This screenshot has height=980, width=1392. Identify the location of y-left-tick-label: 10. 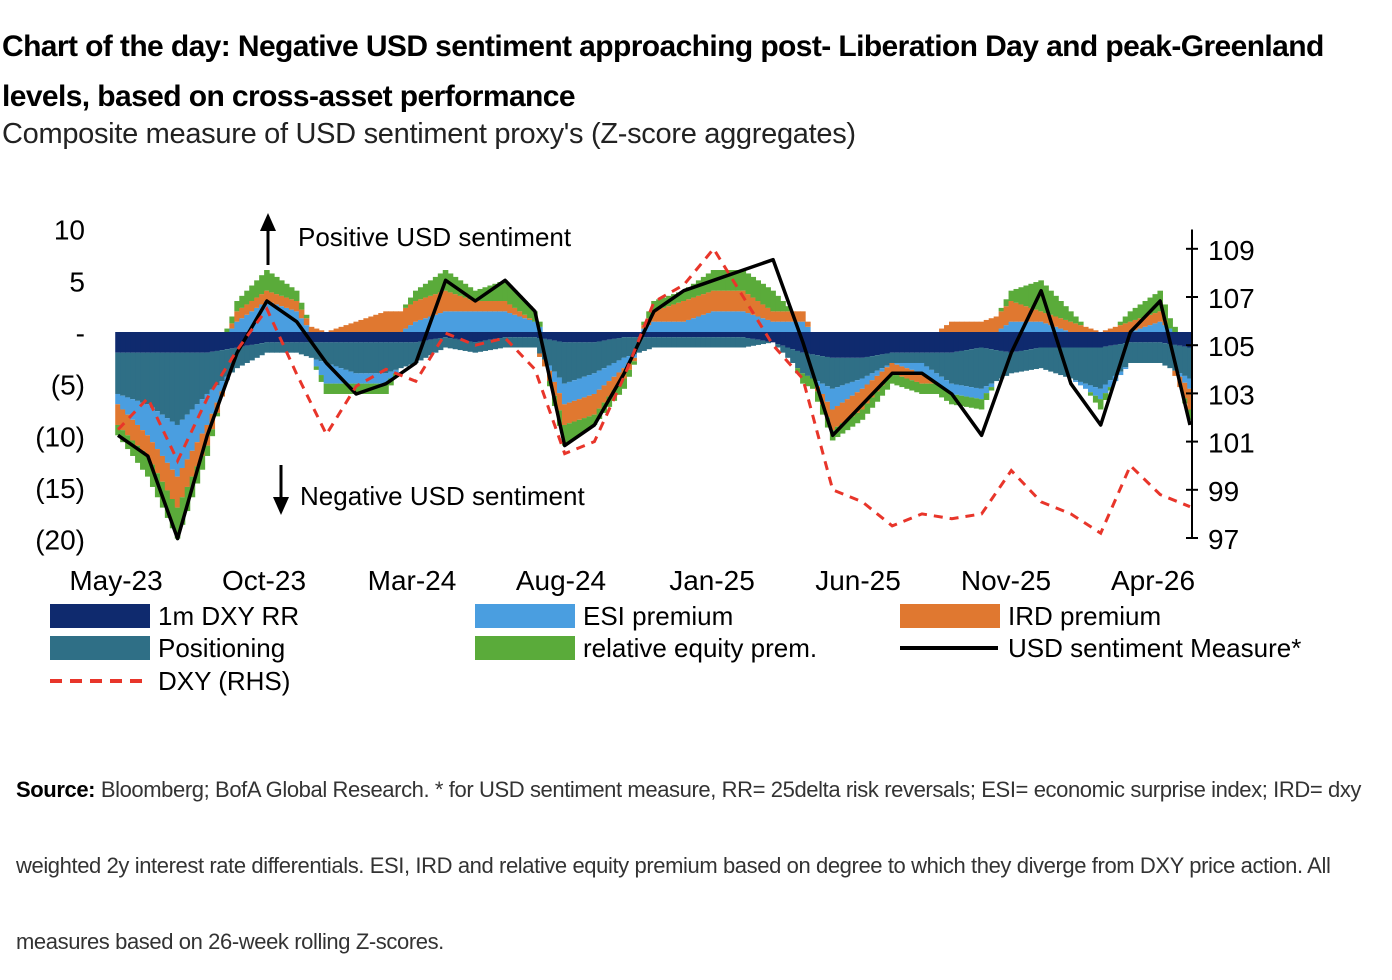
(69, 230).